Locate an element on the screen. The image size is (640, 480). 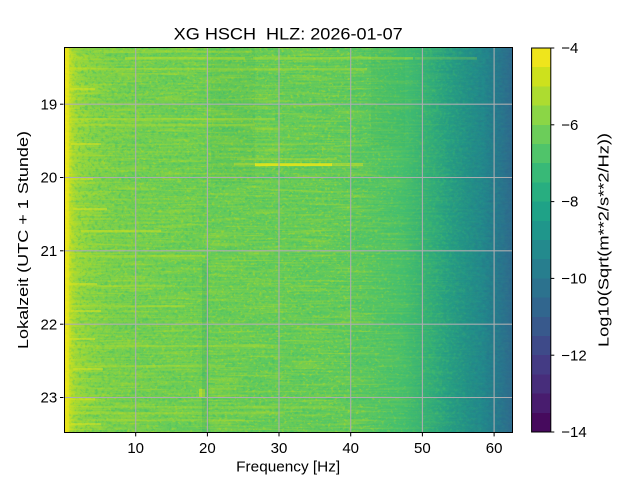
svg-text: −10 is located at coordinates (573, 279).